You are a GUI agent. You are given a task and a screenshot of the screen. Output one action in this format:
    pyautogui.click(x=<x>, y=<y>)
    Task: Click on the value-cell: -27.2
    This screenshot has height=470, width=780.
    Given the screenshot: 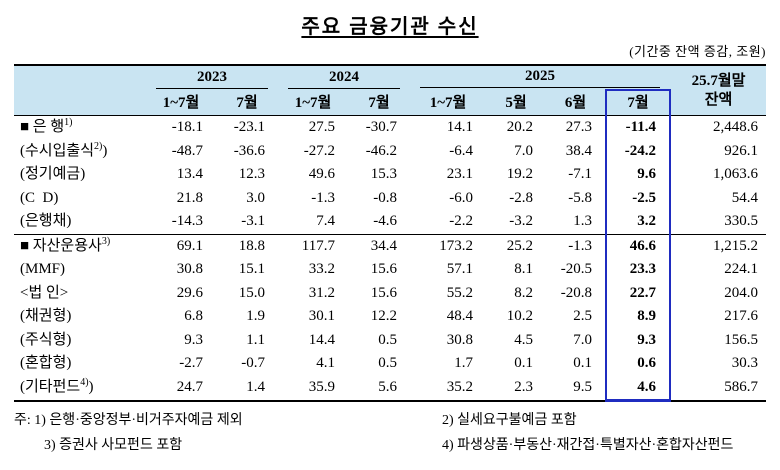 What is the action you would take?
    pyautogui.click(x=319, y=150)
    